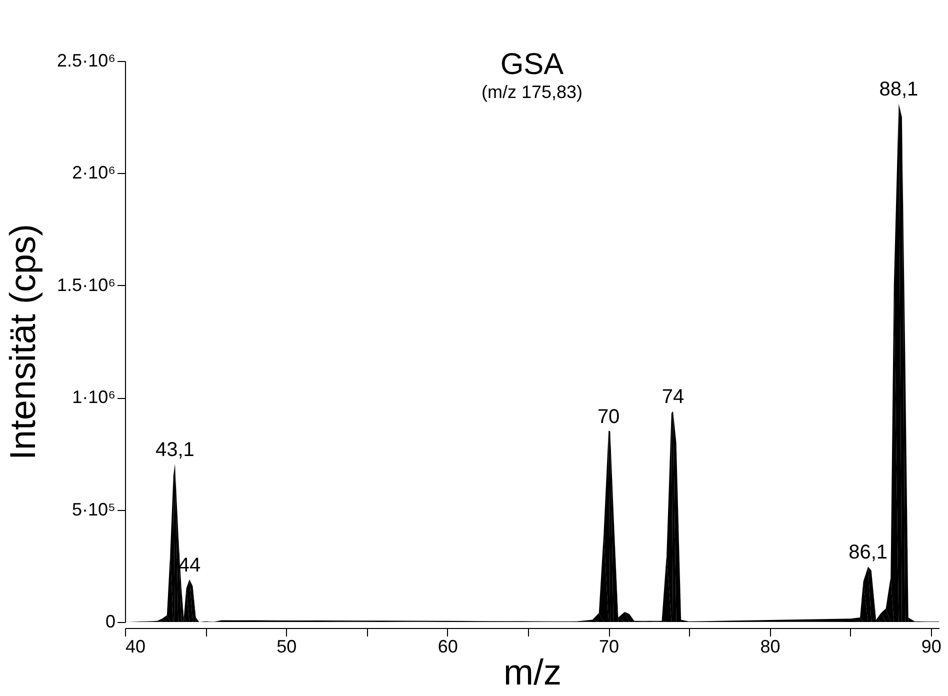  Describe the element at coordinates (23, 342) in the screenshot. I see `y-axis-title: Intensität (cps)` at that location.